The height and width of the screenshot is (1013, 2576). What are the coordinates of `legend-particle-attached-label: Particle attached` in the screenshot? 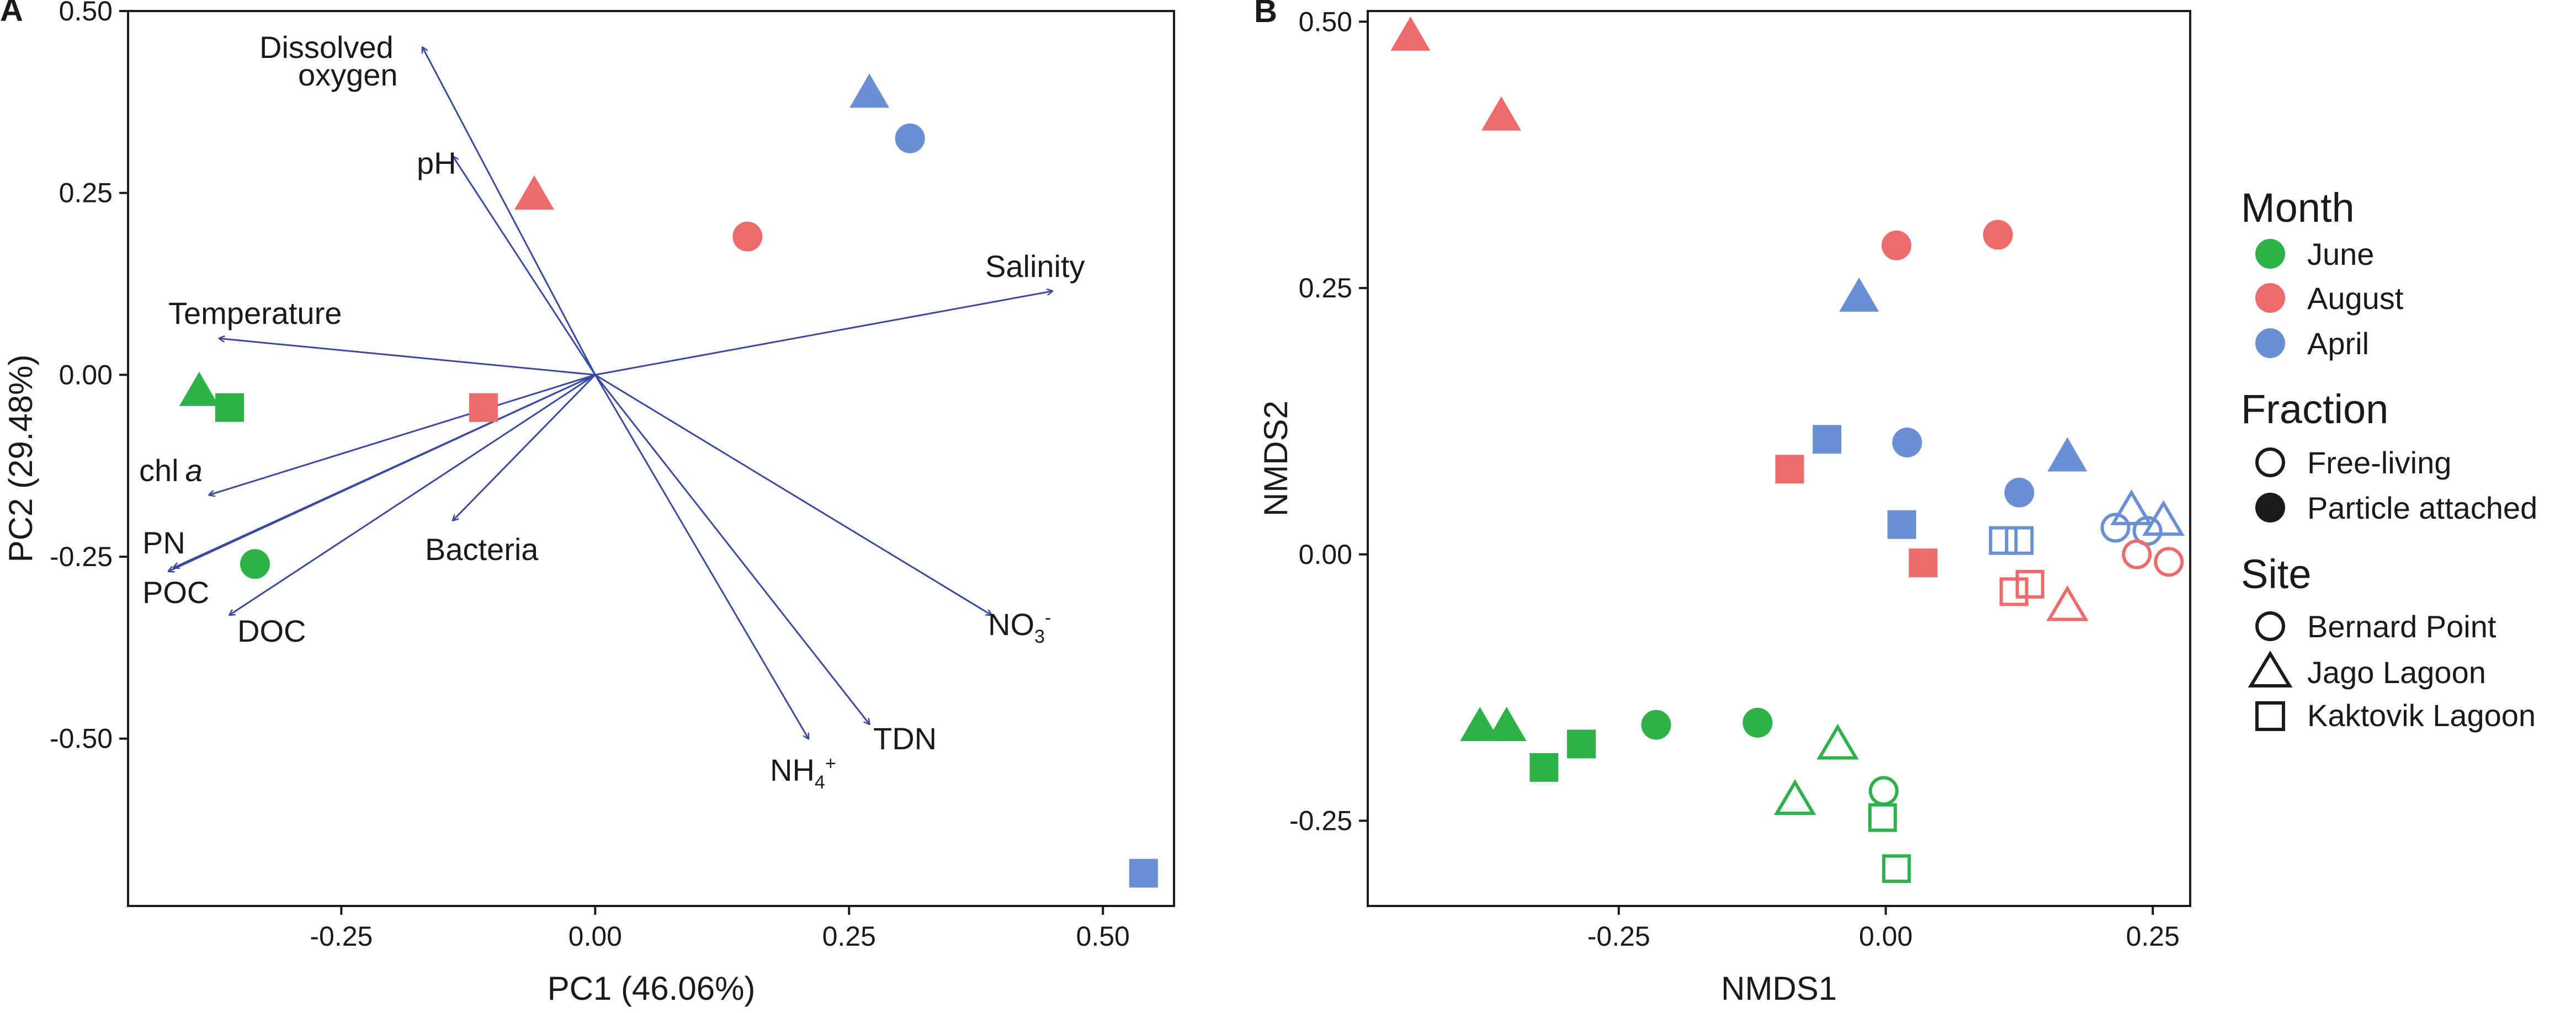 It's located at (2422, 507).